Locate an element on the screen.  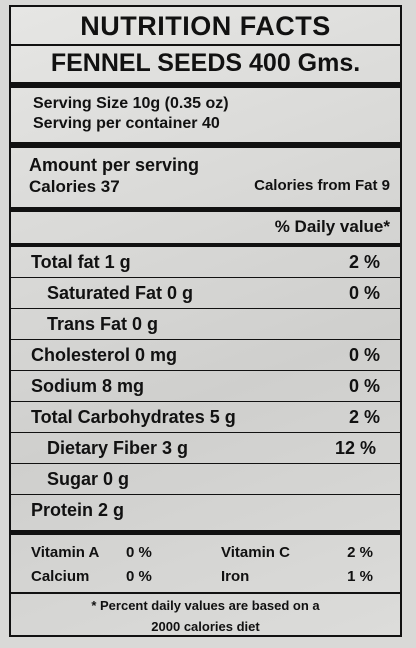
nutrient-label: Cholesterol 0 mg is located at coordinates (104, 354).